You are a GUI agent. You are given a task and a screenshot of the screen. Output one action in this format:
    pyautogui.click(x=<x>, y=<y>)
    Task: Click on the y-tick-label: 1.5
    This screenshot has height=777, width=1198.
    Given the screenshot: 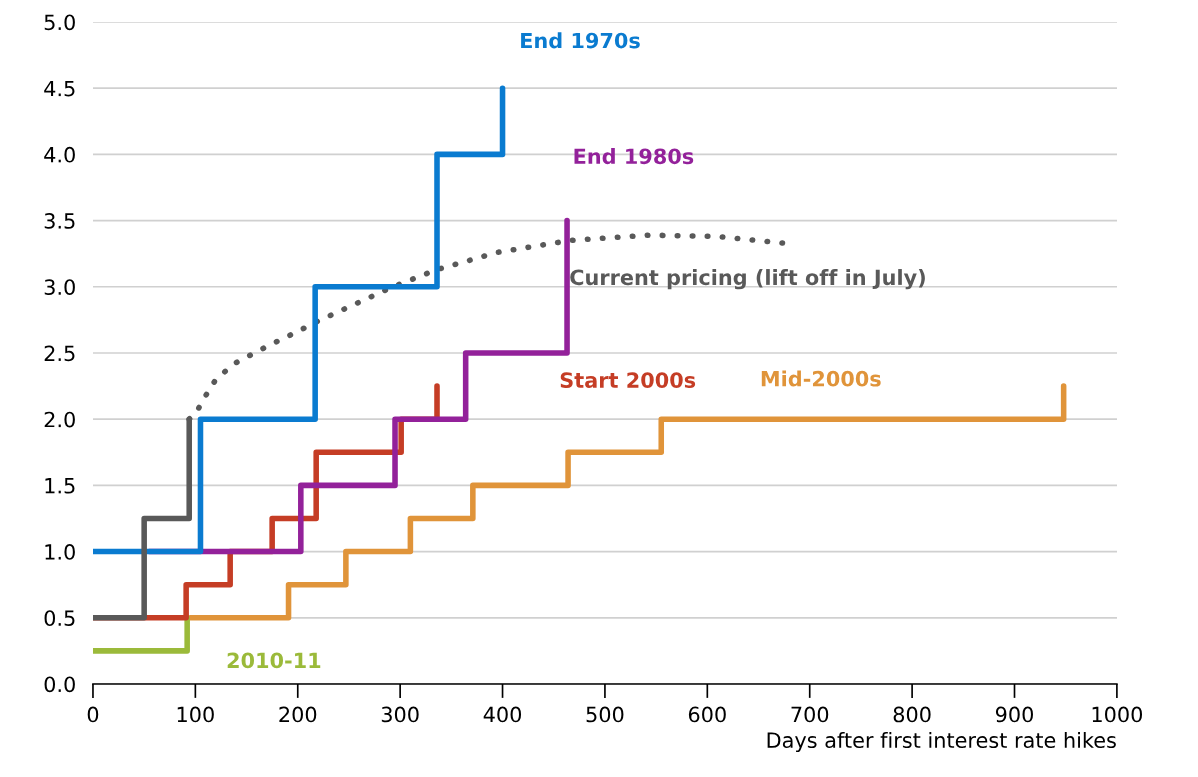 What is the action you would take?
    pyautogui.click(x=60, y=486)
    